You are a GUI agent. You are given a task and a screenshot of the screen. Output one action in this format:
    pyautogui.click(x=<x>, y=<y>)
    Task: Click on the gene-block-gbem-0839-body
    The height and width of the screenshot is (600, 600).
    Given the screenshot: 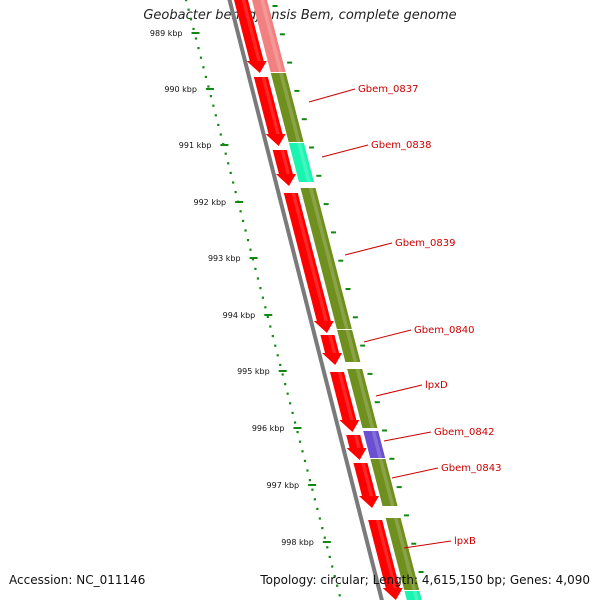 What is the action you would take?
    pyautogui.click(x=326, y=258)
    